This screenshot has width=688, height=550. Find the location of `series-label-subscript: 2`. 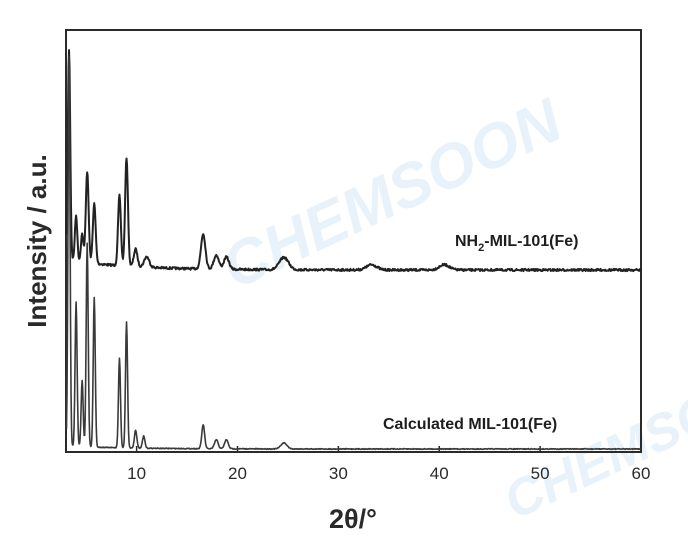

series-label-subscript: 2 is located at coordinates (481, 248).